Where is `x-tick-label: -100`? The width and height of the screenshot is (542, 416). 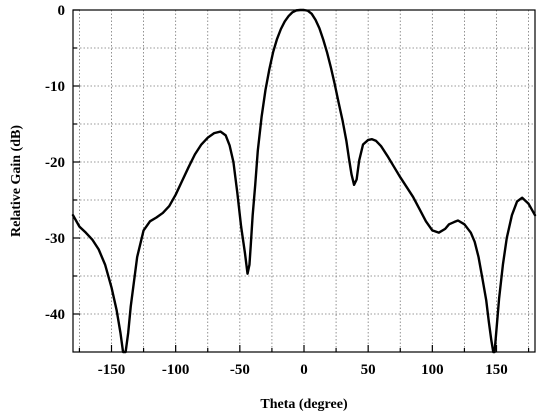
x-tick-label: -100 is located at coordinates (176, 370).